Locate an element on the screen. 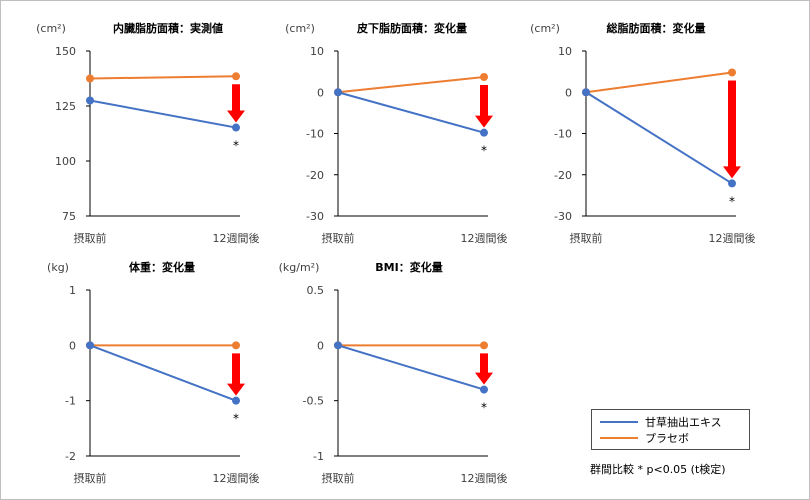 Image resolution: width=810 pixels, height=500 pixels. y-axis-unit: (kg) is located at coordinates (58, 267).